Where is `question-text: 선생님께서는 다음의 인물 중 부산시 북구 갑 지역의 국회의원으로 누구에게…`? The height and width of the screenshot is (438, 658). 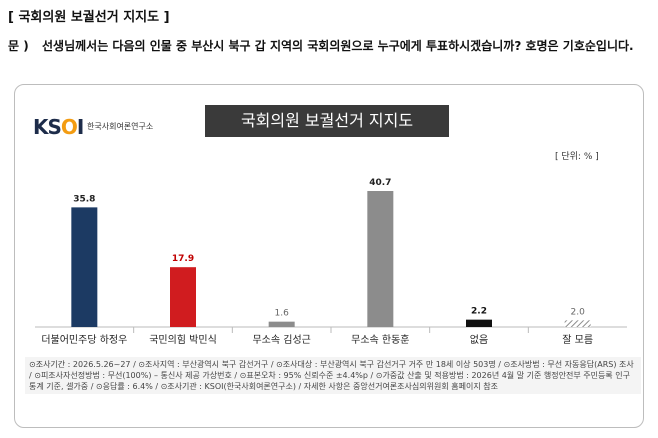
question-text: 선생님께서는 다음의 인물 중 부산시 북구 갑 지역의 국회의원으로 누구에게… is located at coordinates (338, 46).